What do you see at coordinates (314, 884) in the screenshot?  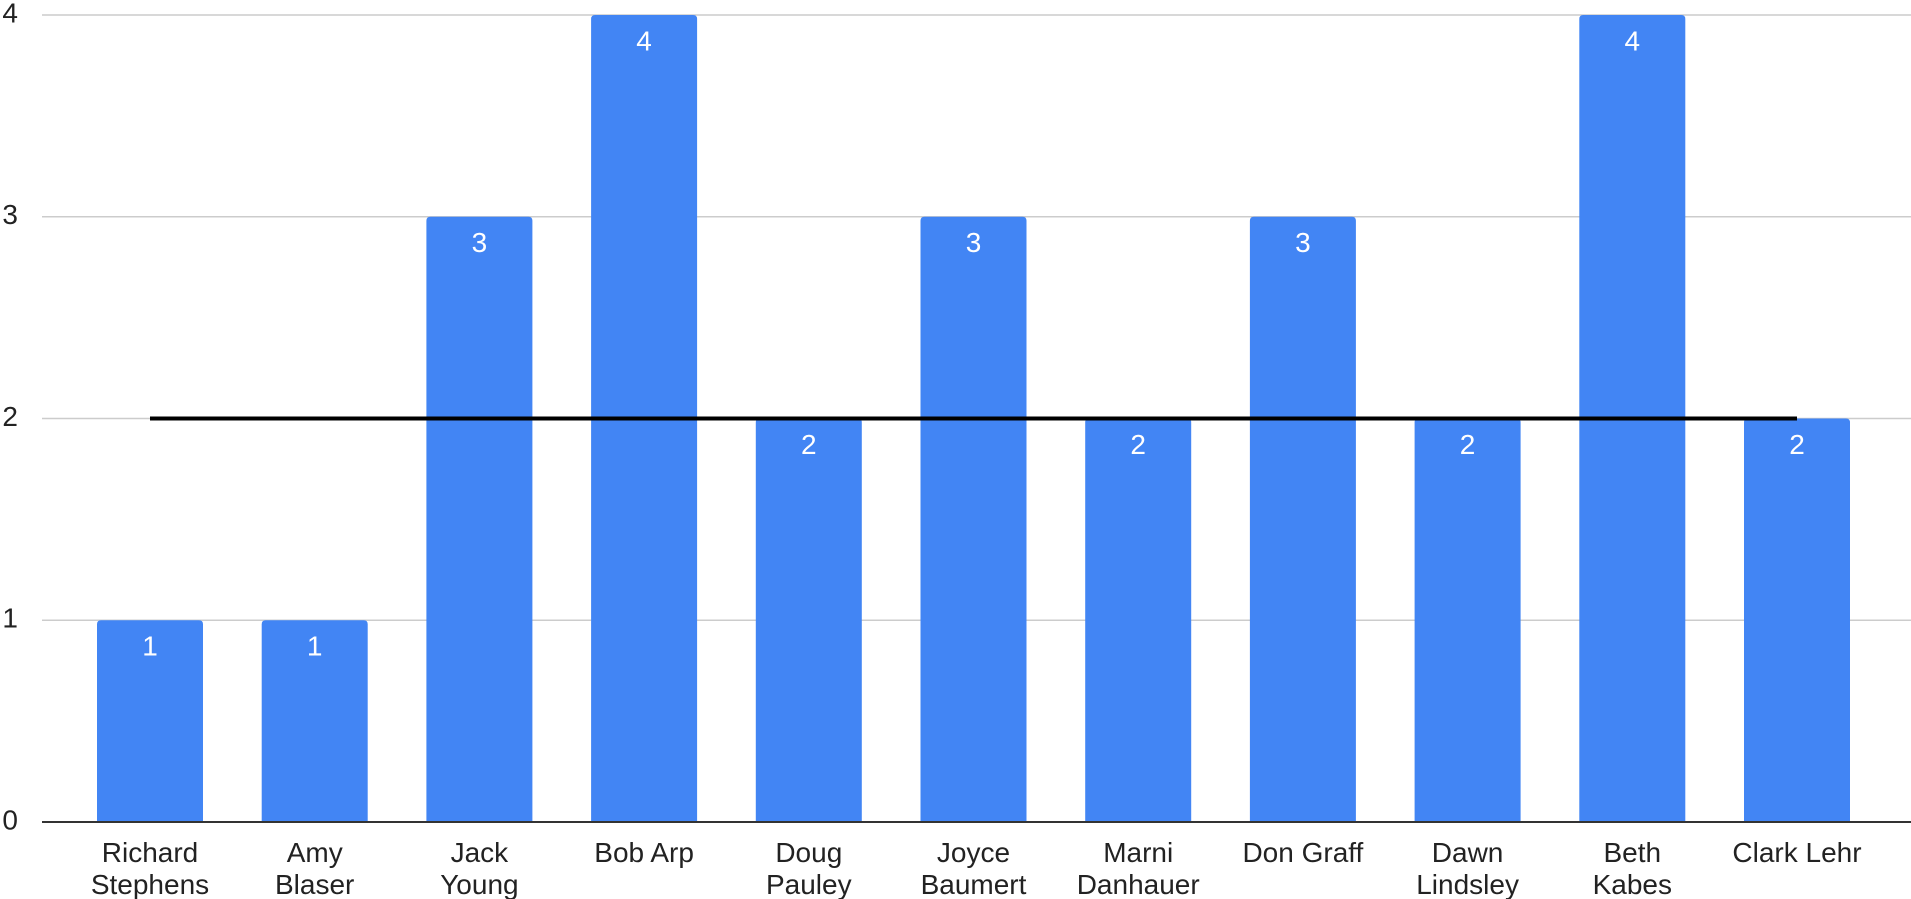 I see `x-tick-label: Blaser` at bounding box center [314, 884].